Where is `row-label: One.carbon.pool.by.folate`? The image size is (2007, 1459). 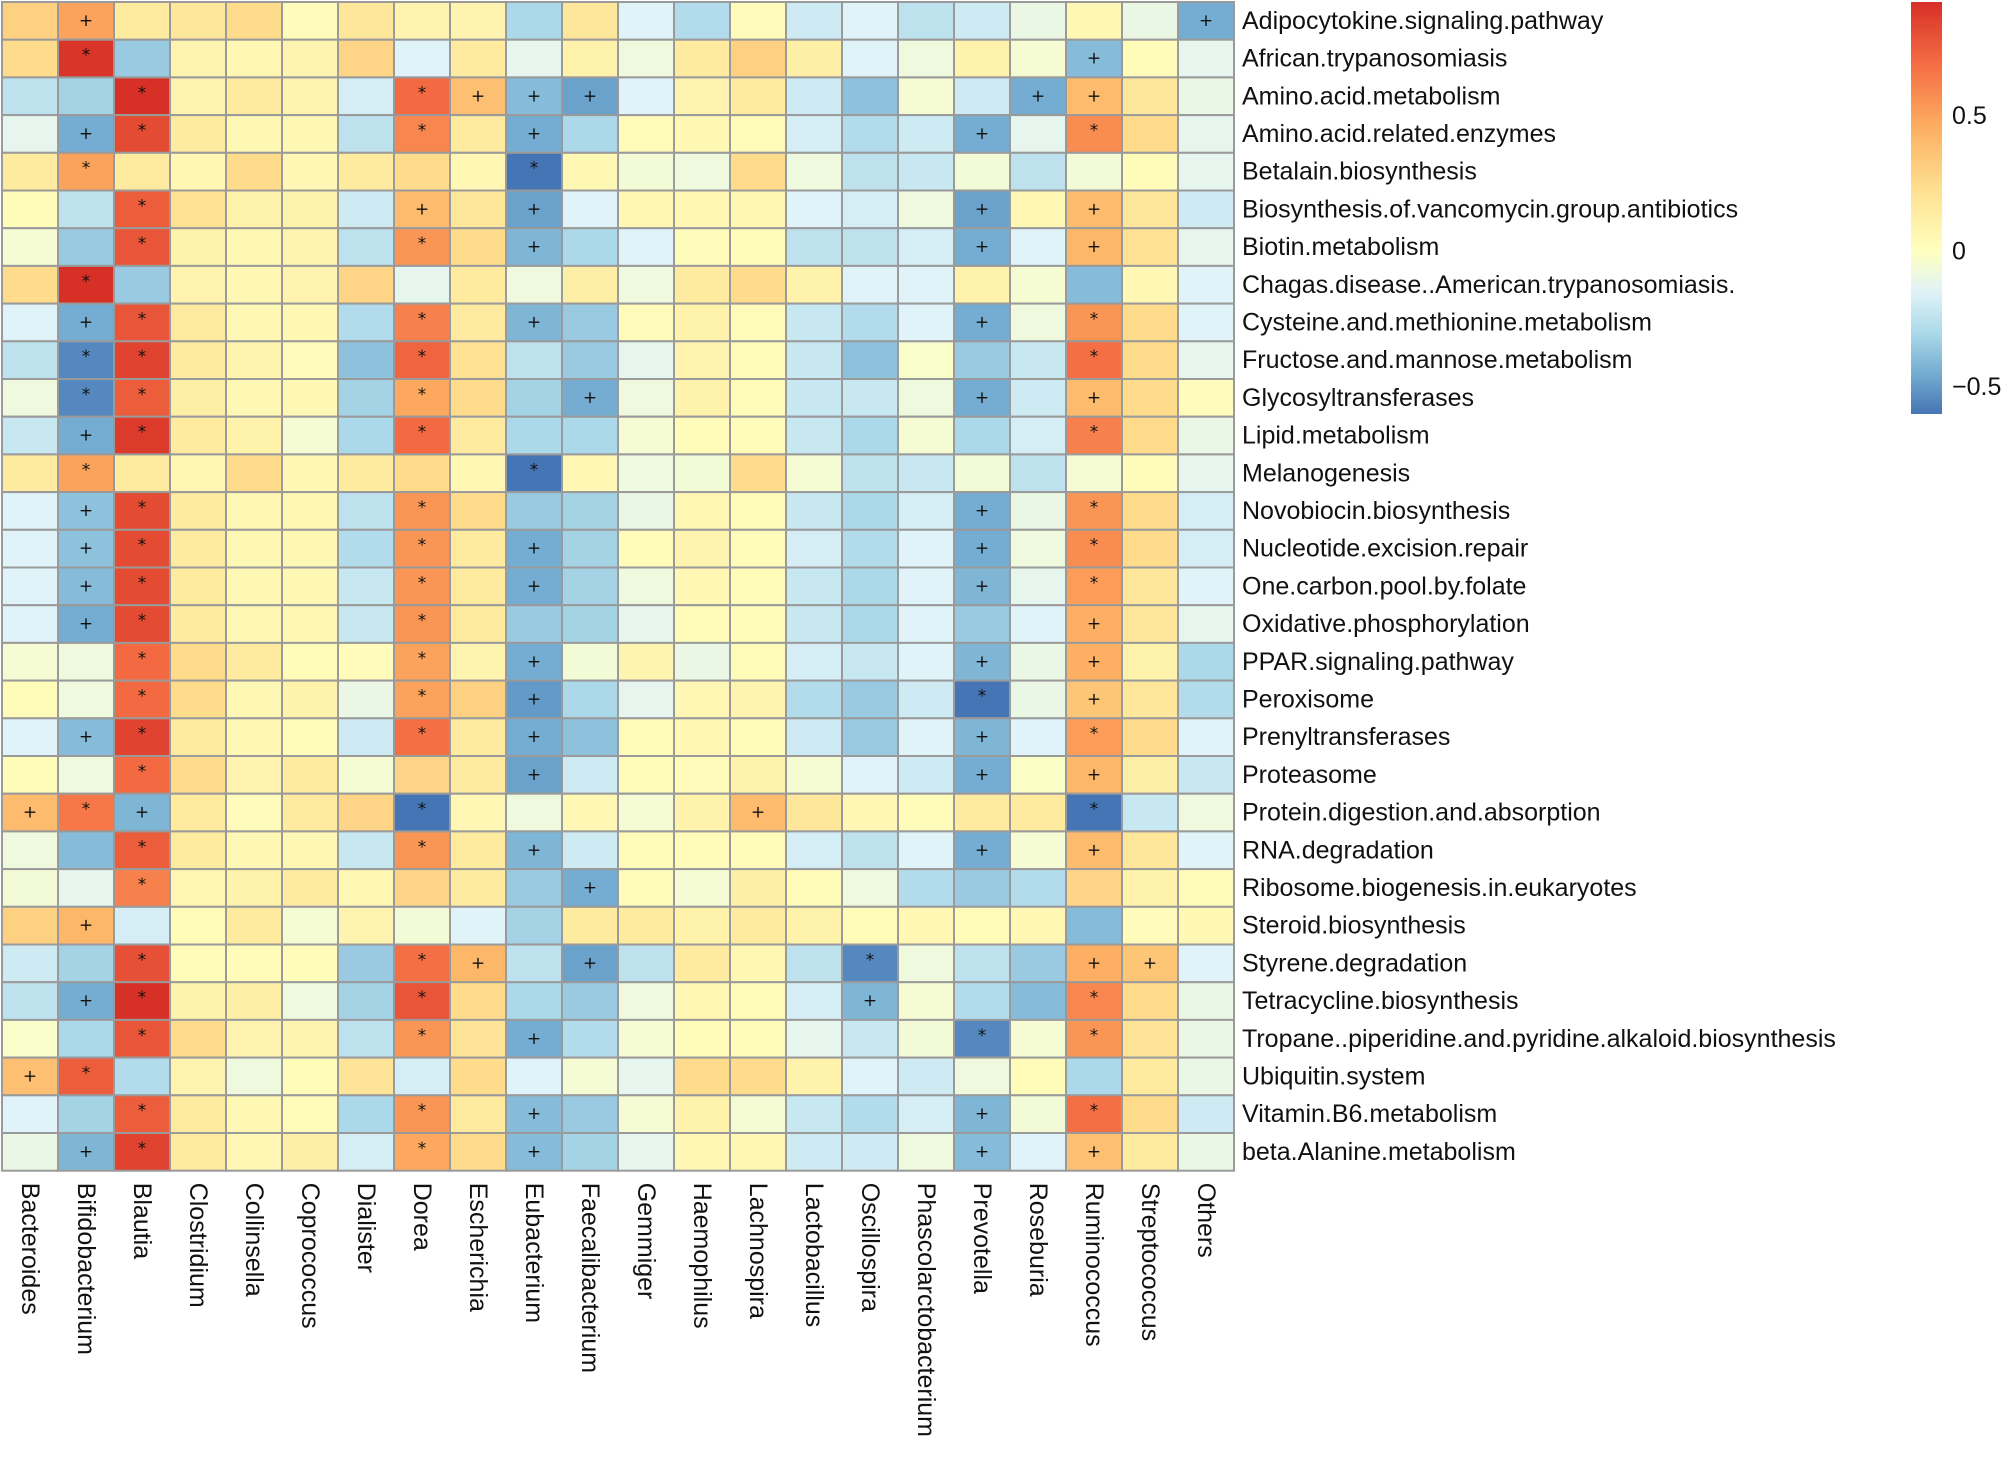
row-label: One.carbon.pool.by.folate is located at coordinates (1384, 586).